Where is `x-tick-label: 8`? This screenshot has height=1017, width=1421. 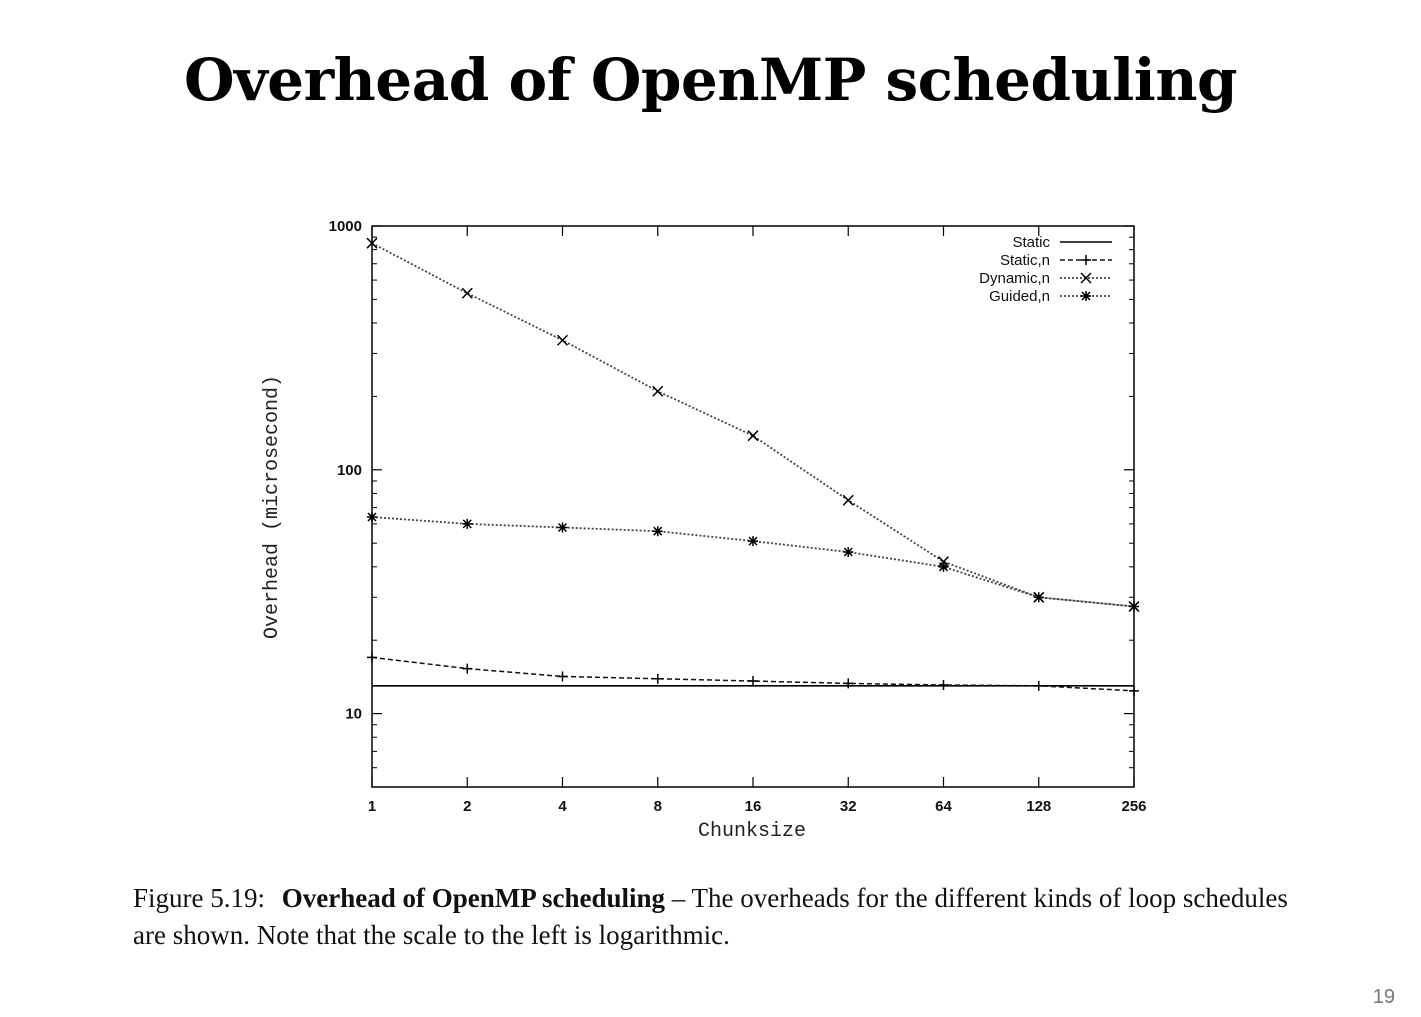 x-tick-label: 8 is located at coordinates (658, 806).